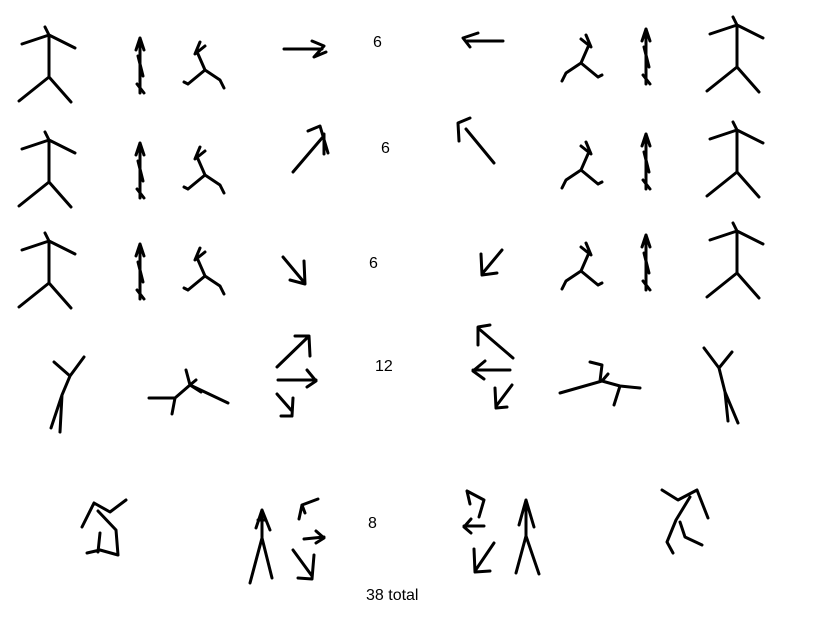 This screenshot has height=623, width=813. Describe the element at coordinates (586, 532) in the screenshot. I see `row5-right-figures` at that location.